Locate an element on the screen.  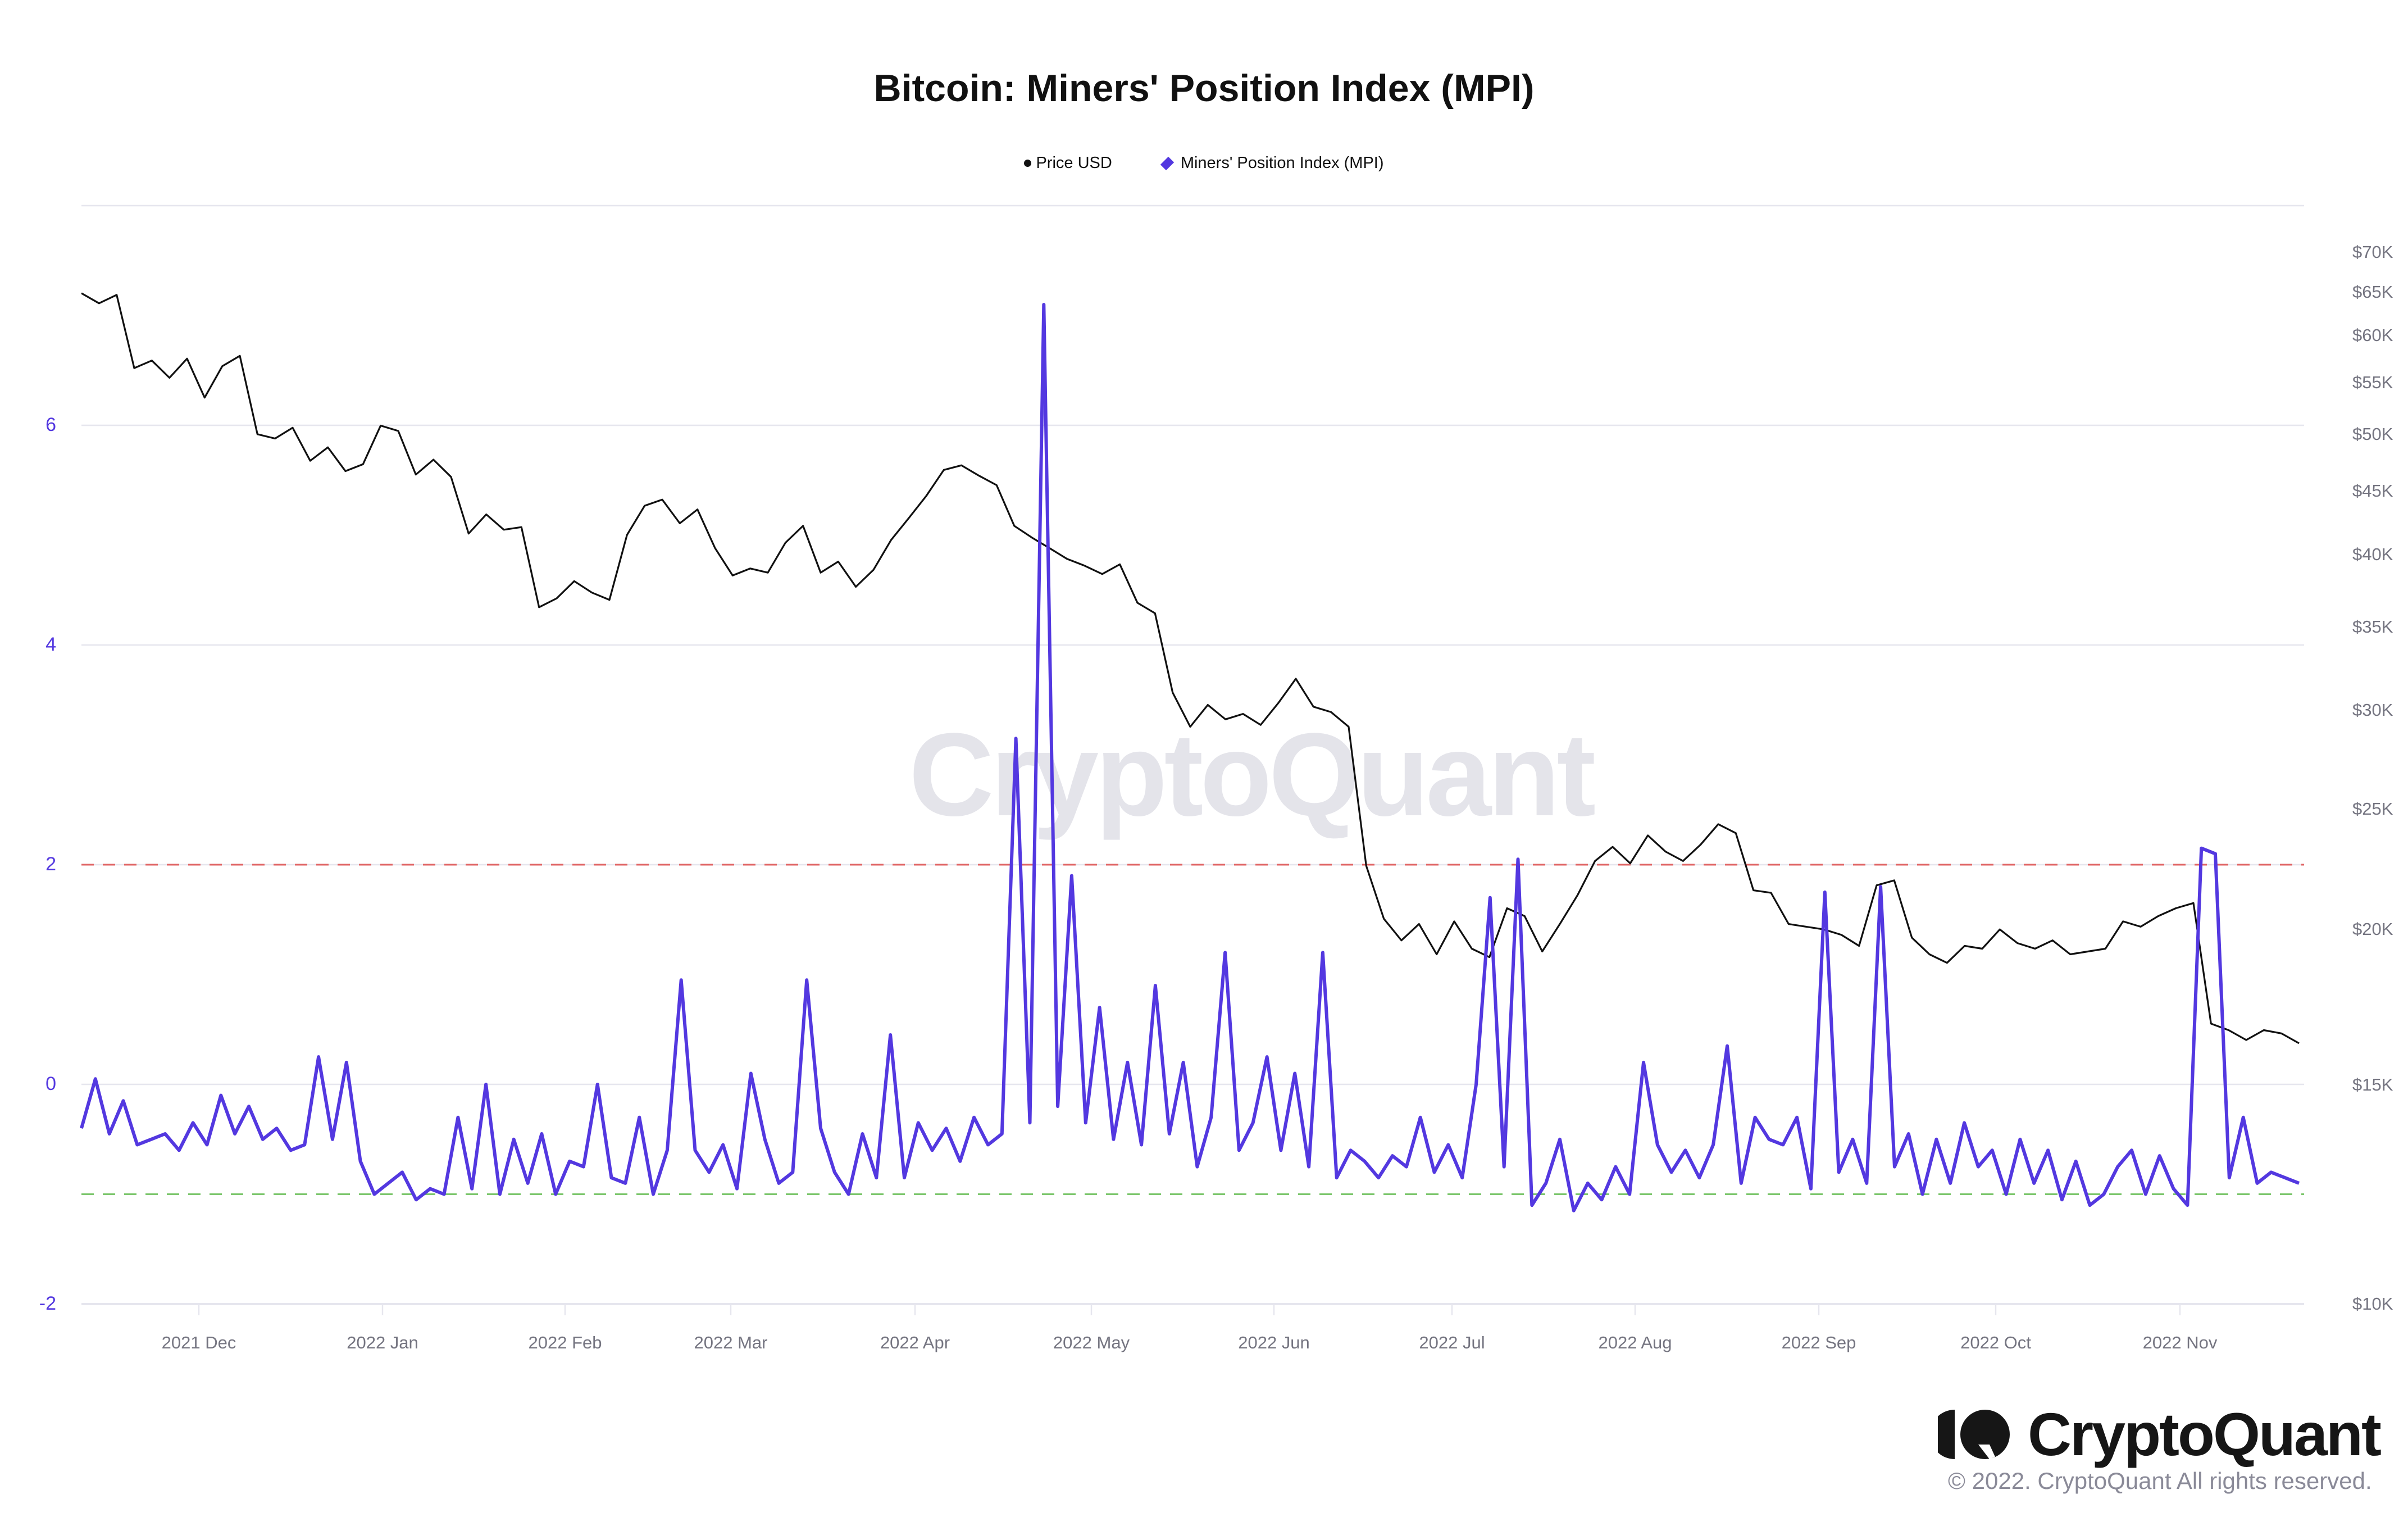
cryptoquant-logo-icon is located at coordinates (1974, 1434).